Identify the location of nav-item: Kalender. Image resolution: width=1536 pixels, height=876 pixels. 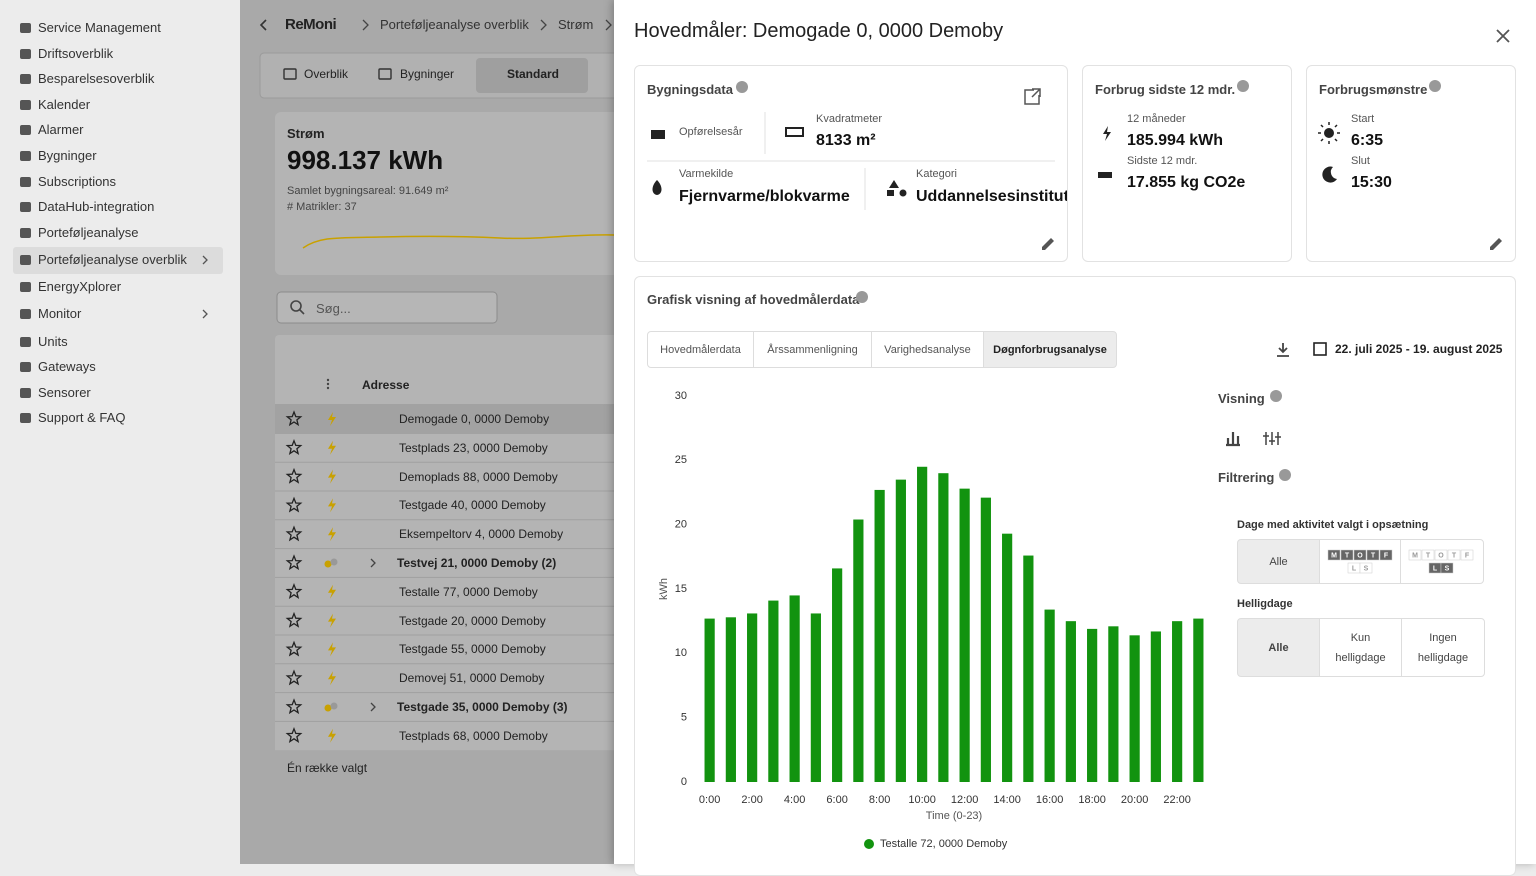
(64, 104).